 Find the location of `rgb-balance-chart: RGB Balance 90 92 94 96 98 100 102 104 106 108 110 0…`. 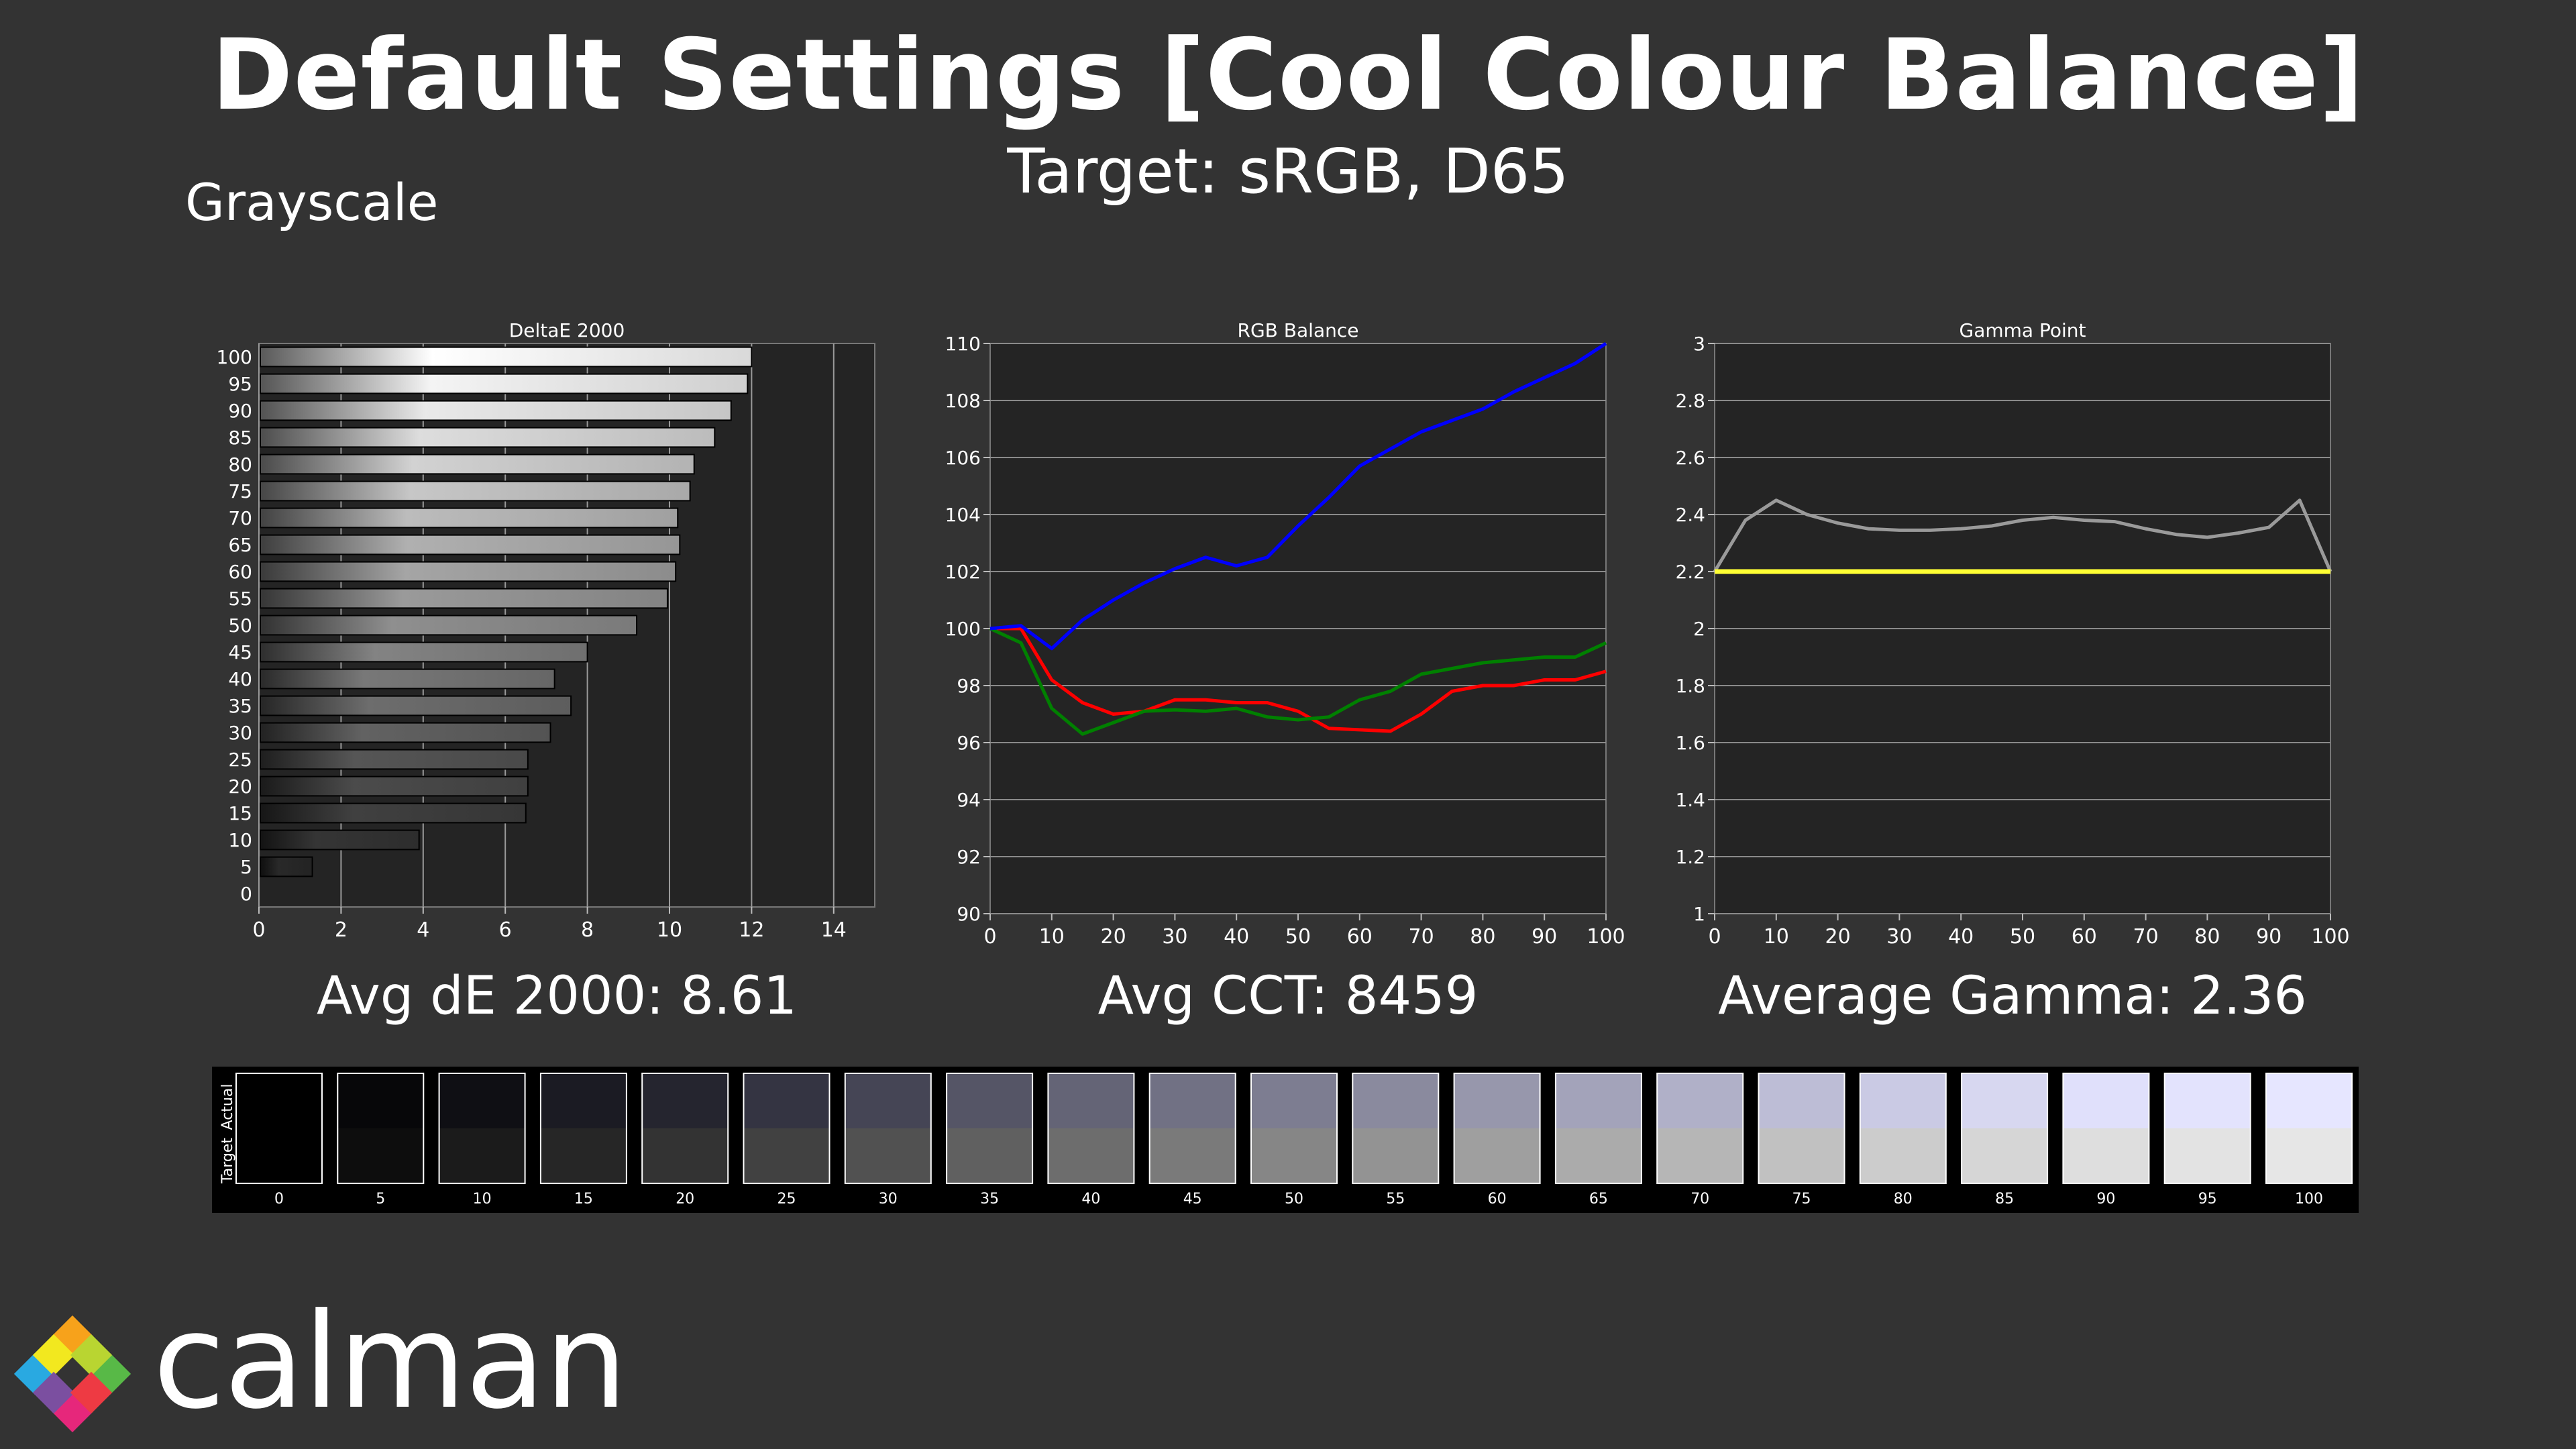

rgb-balance-chart: RGB Balance 90 92 94 96 98 100 102 104 106 108 110 0… is located at coordinates (1275, 637).